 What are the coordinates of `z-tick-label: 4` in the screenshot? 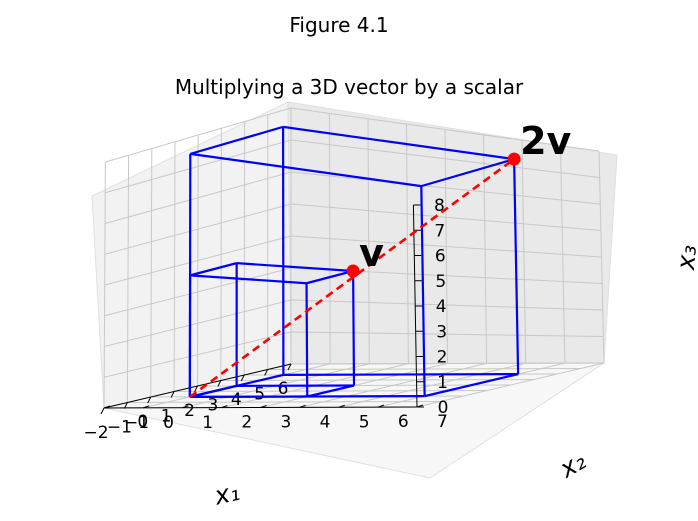 It's located at (441, 307).